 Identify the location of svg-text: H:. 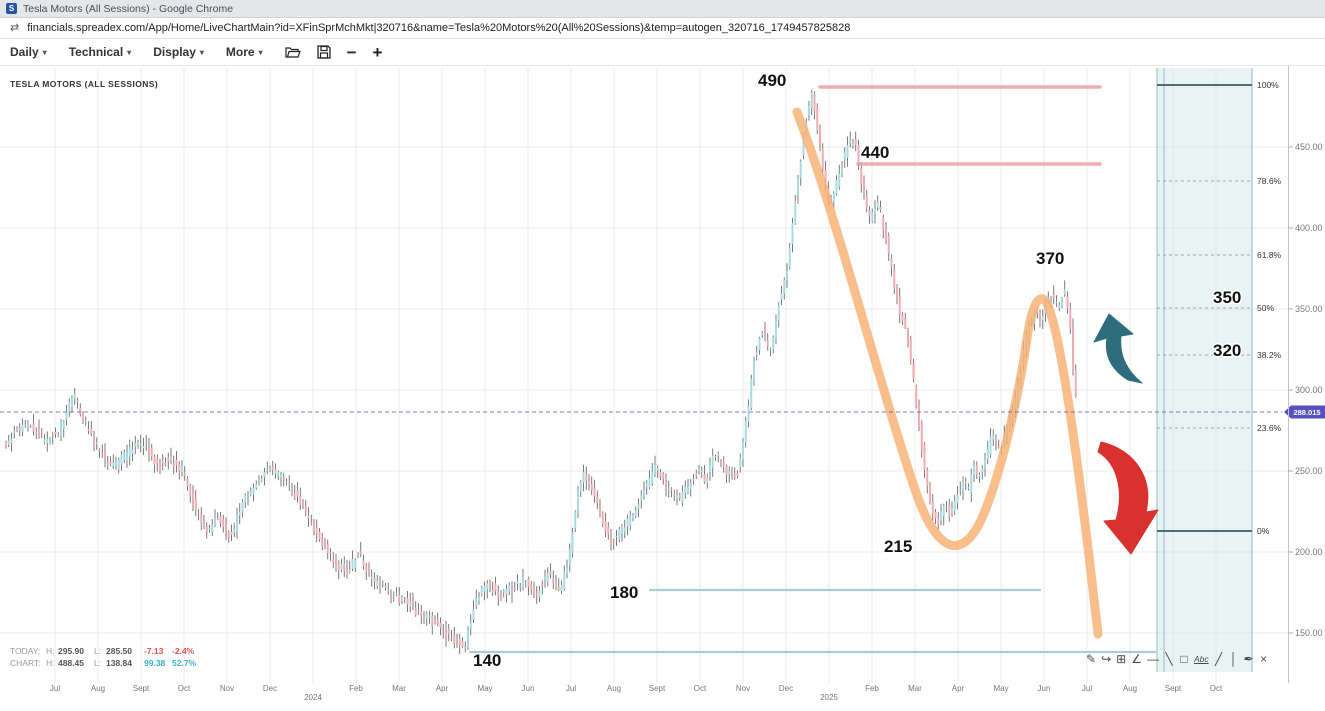
(50, 663).